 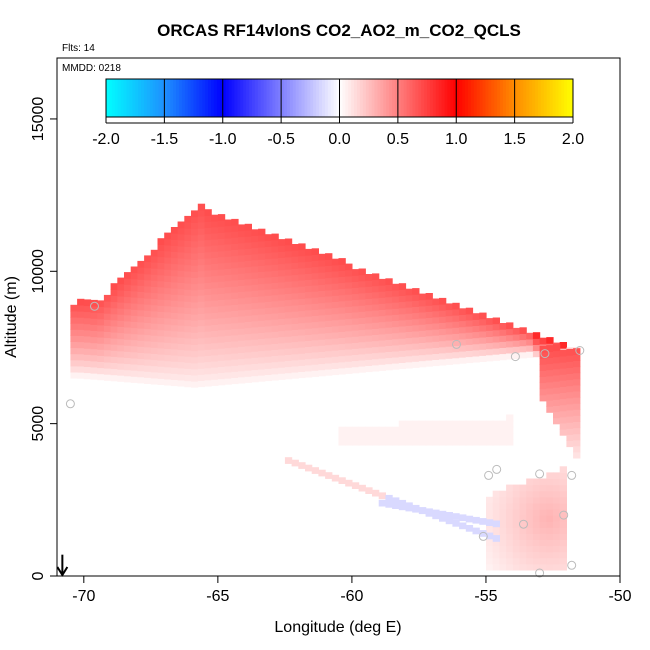 I want to click on observation-point, so click(x=456, y=344).